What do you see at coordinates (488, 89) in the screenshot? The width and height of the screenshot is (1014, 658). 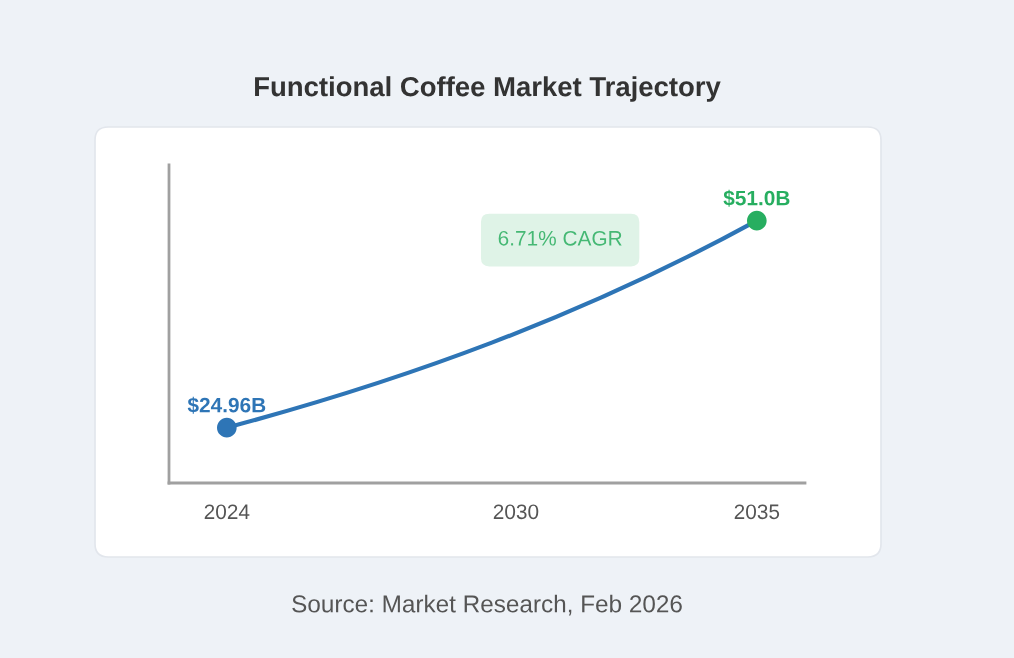 I see `chart-title: Functional Coffee Market Trajectory` at bounding box center [488, 89].